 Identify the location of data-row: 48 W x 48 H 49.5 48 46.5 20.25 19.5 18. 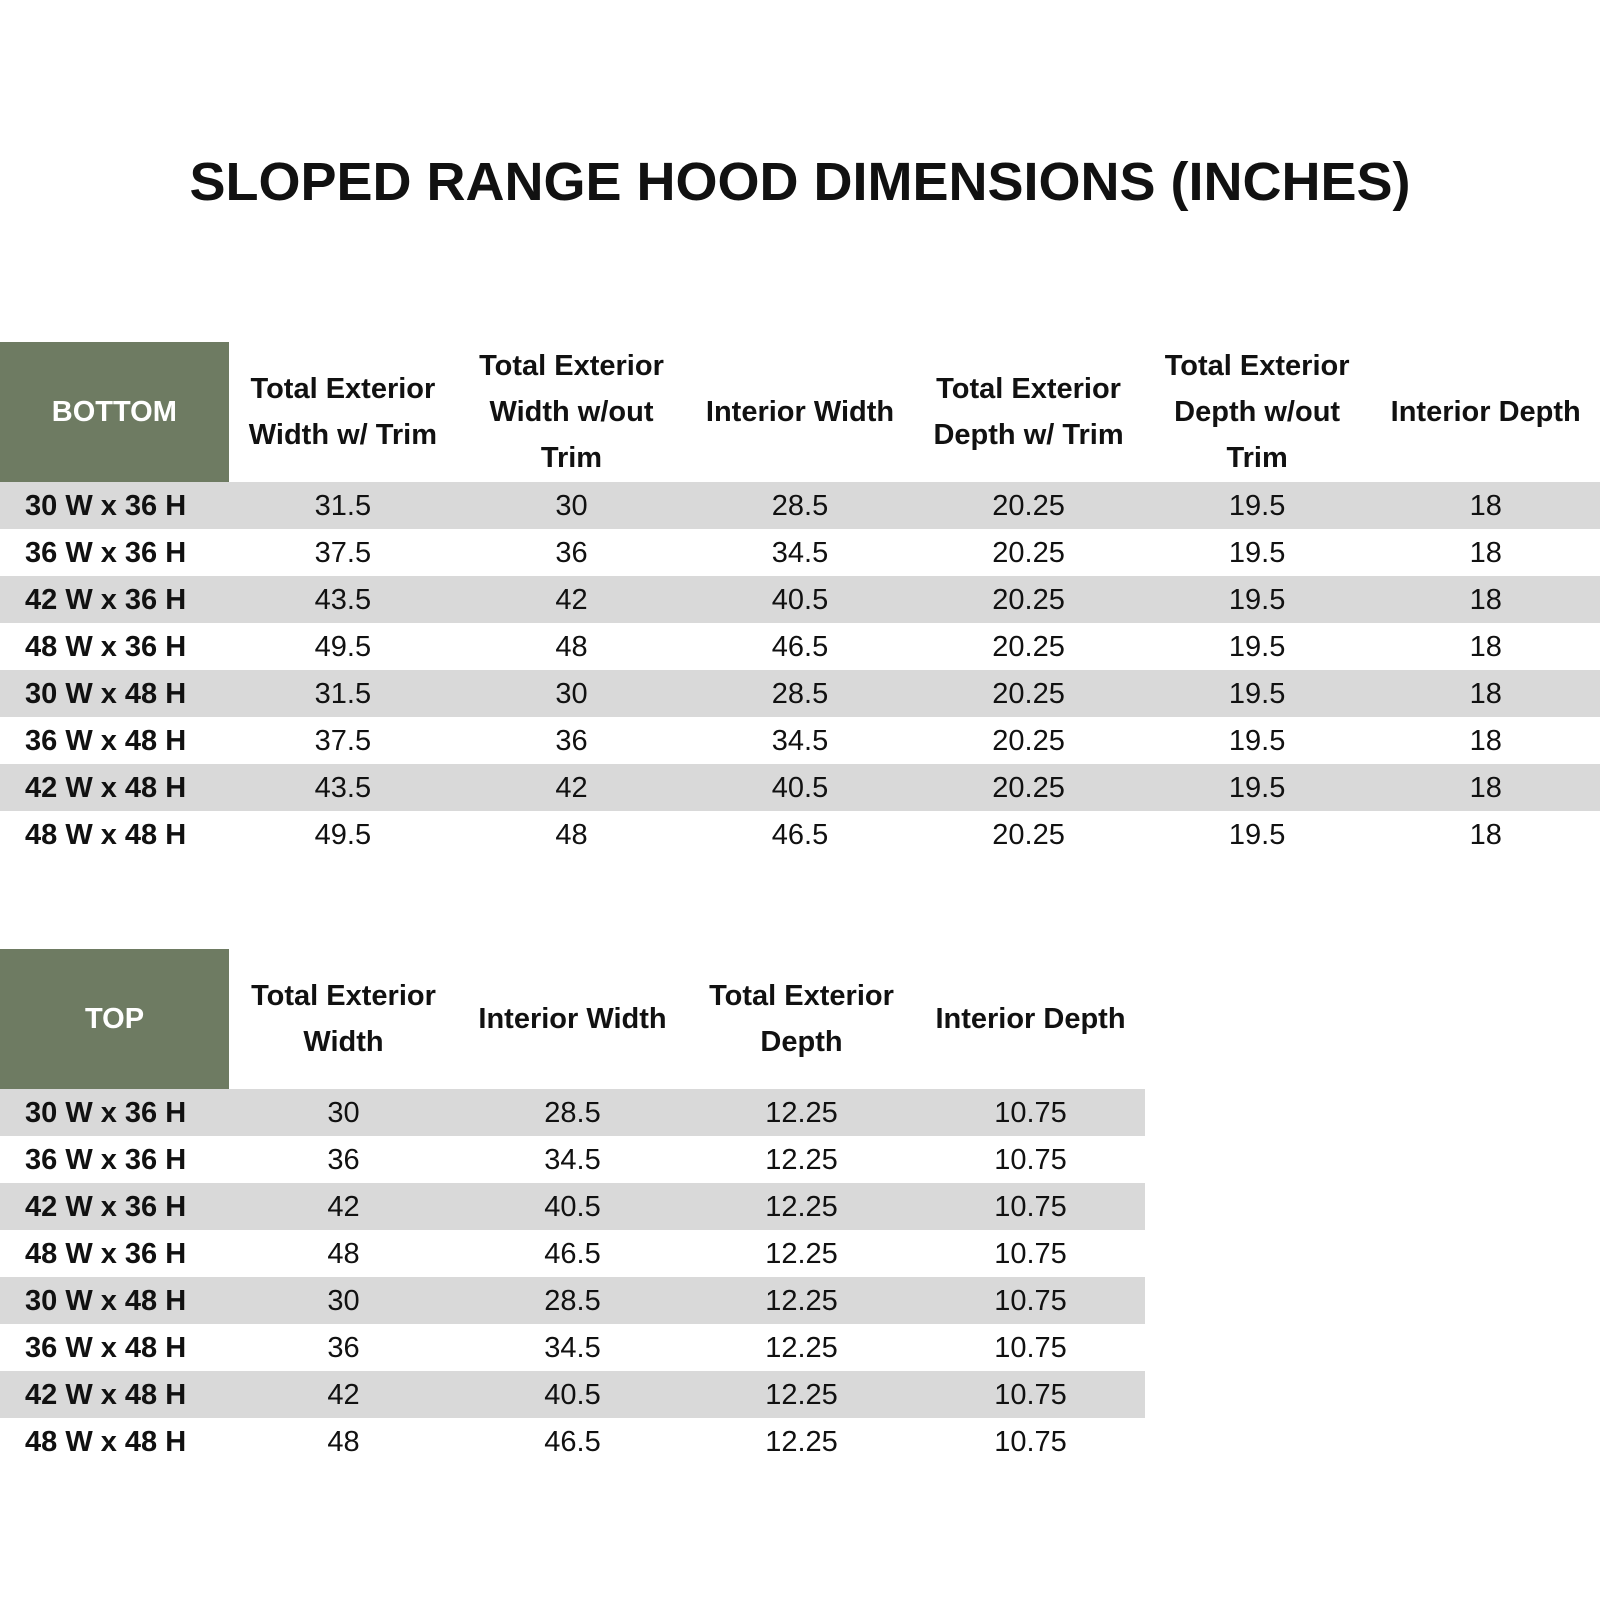
(800, 834).